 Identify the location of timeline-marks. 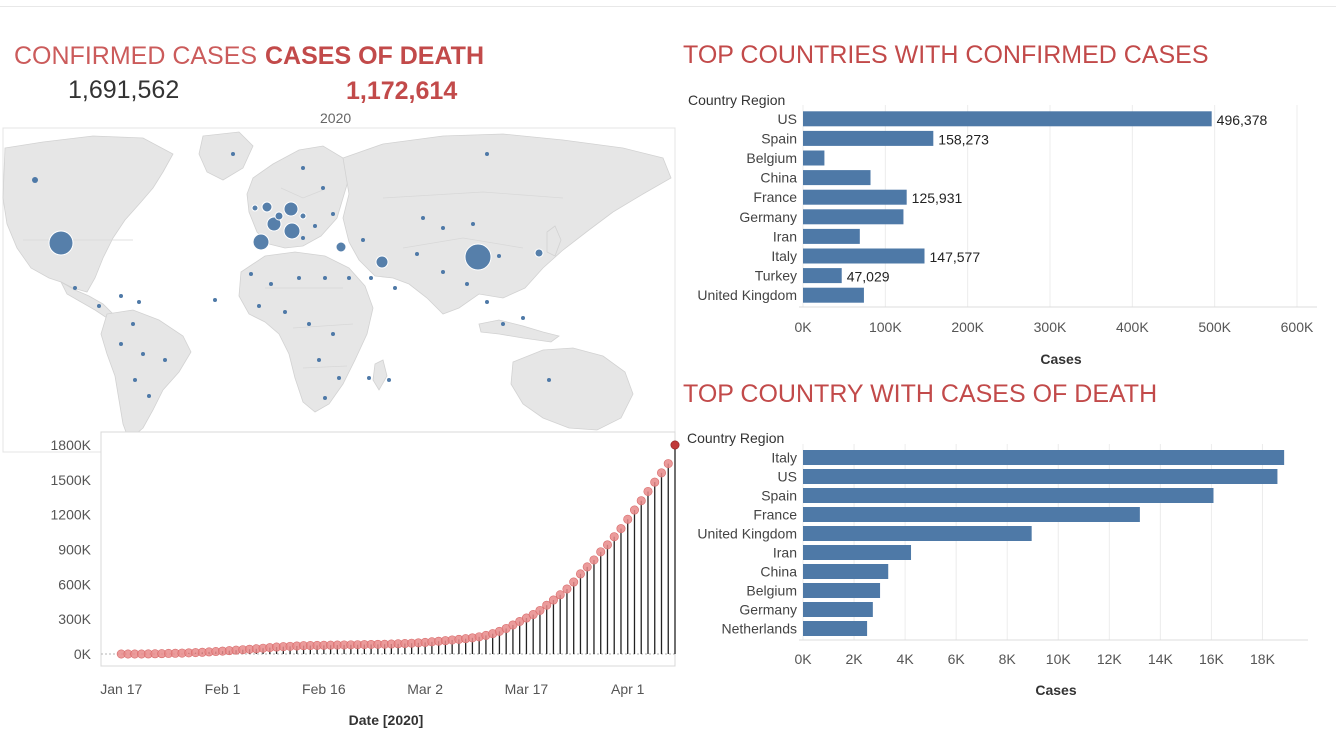
(398, 549).